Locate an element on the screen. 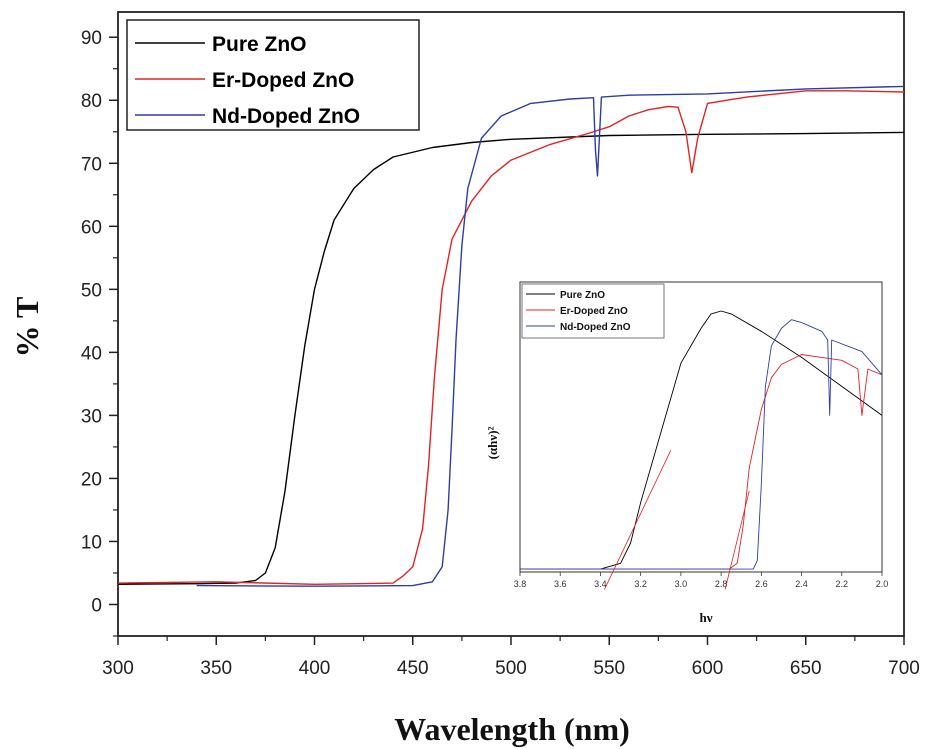 The image size is (925, 749). inset-x-tick-label: 2.2 is located at coordinates (842, 584).